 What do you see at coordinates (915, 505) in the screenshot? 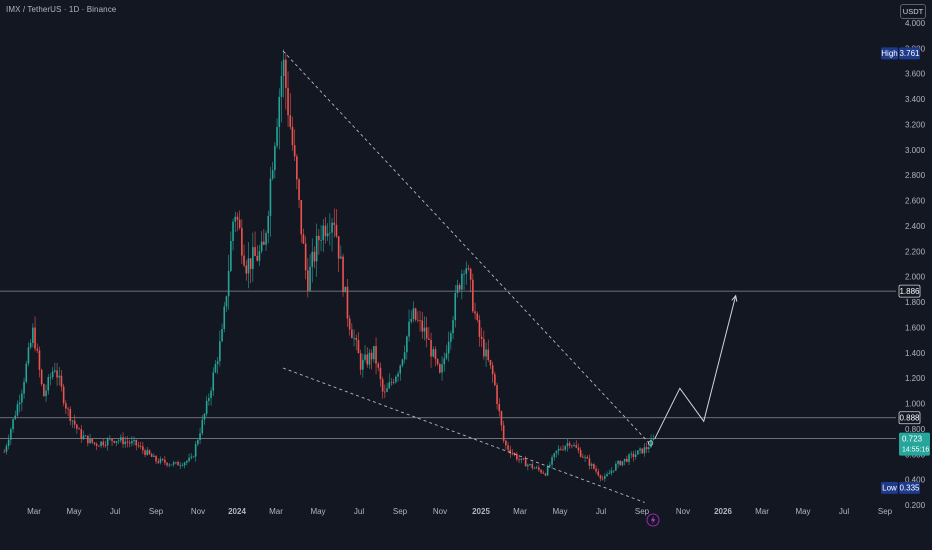
I see `y-tick-label: 0.200` at bounding box center [915, 505].